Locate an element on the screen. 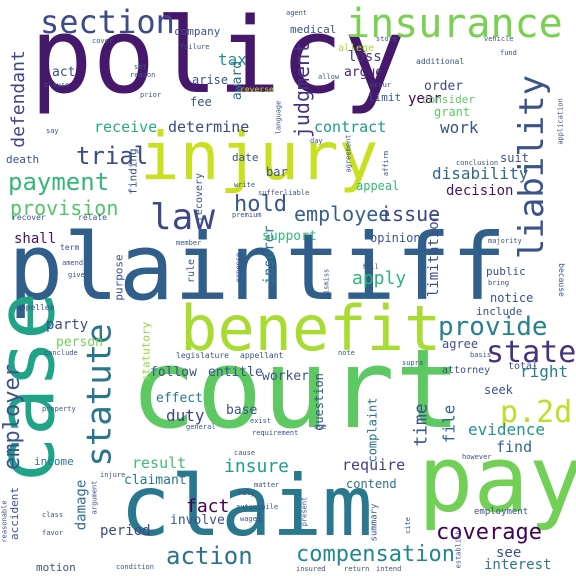 Image resolution: width=576 pixels, height=576 pixels. word-majority: majority is located at coordinates (505, 241).